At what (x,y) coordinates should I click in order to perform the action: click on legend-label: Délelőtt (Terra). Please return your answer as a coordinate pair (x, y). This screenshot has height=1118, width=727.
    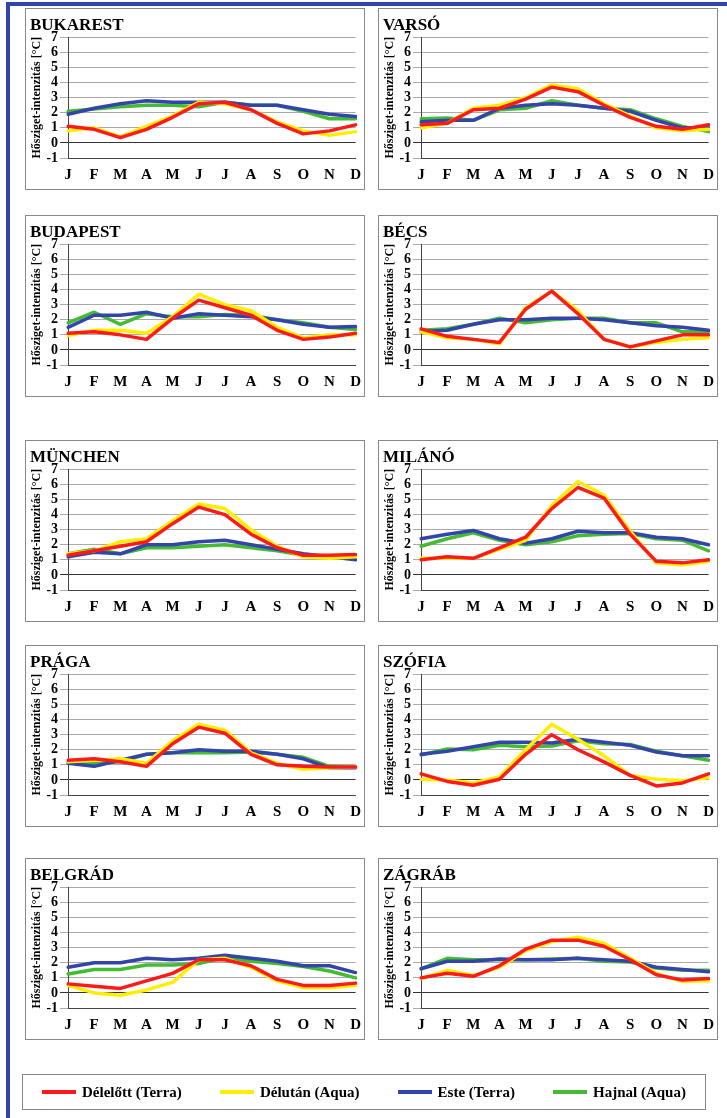
    Looking at the image, I should click on (132, 1092).